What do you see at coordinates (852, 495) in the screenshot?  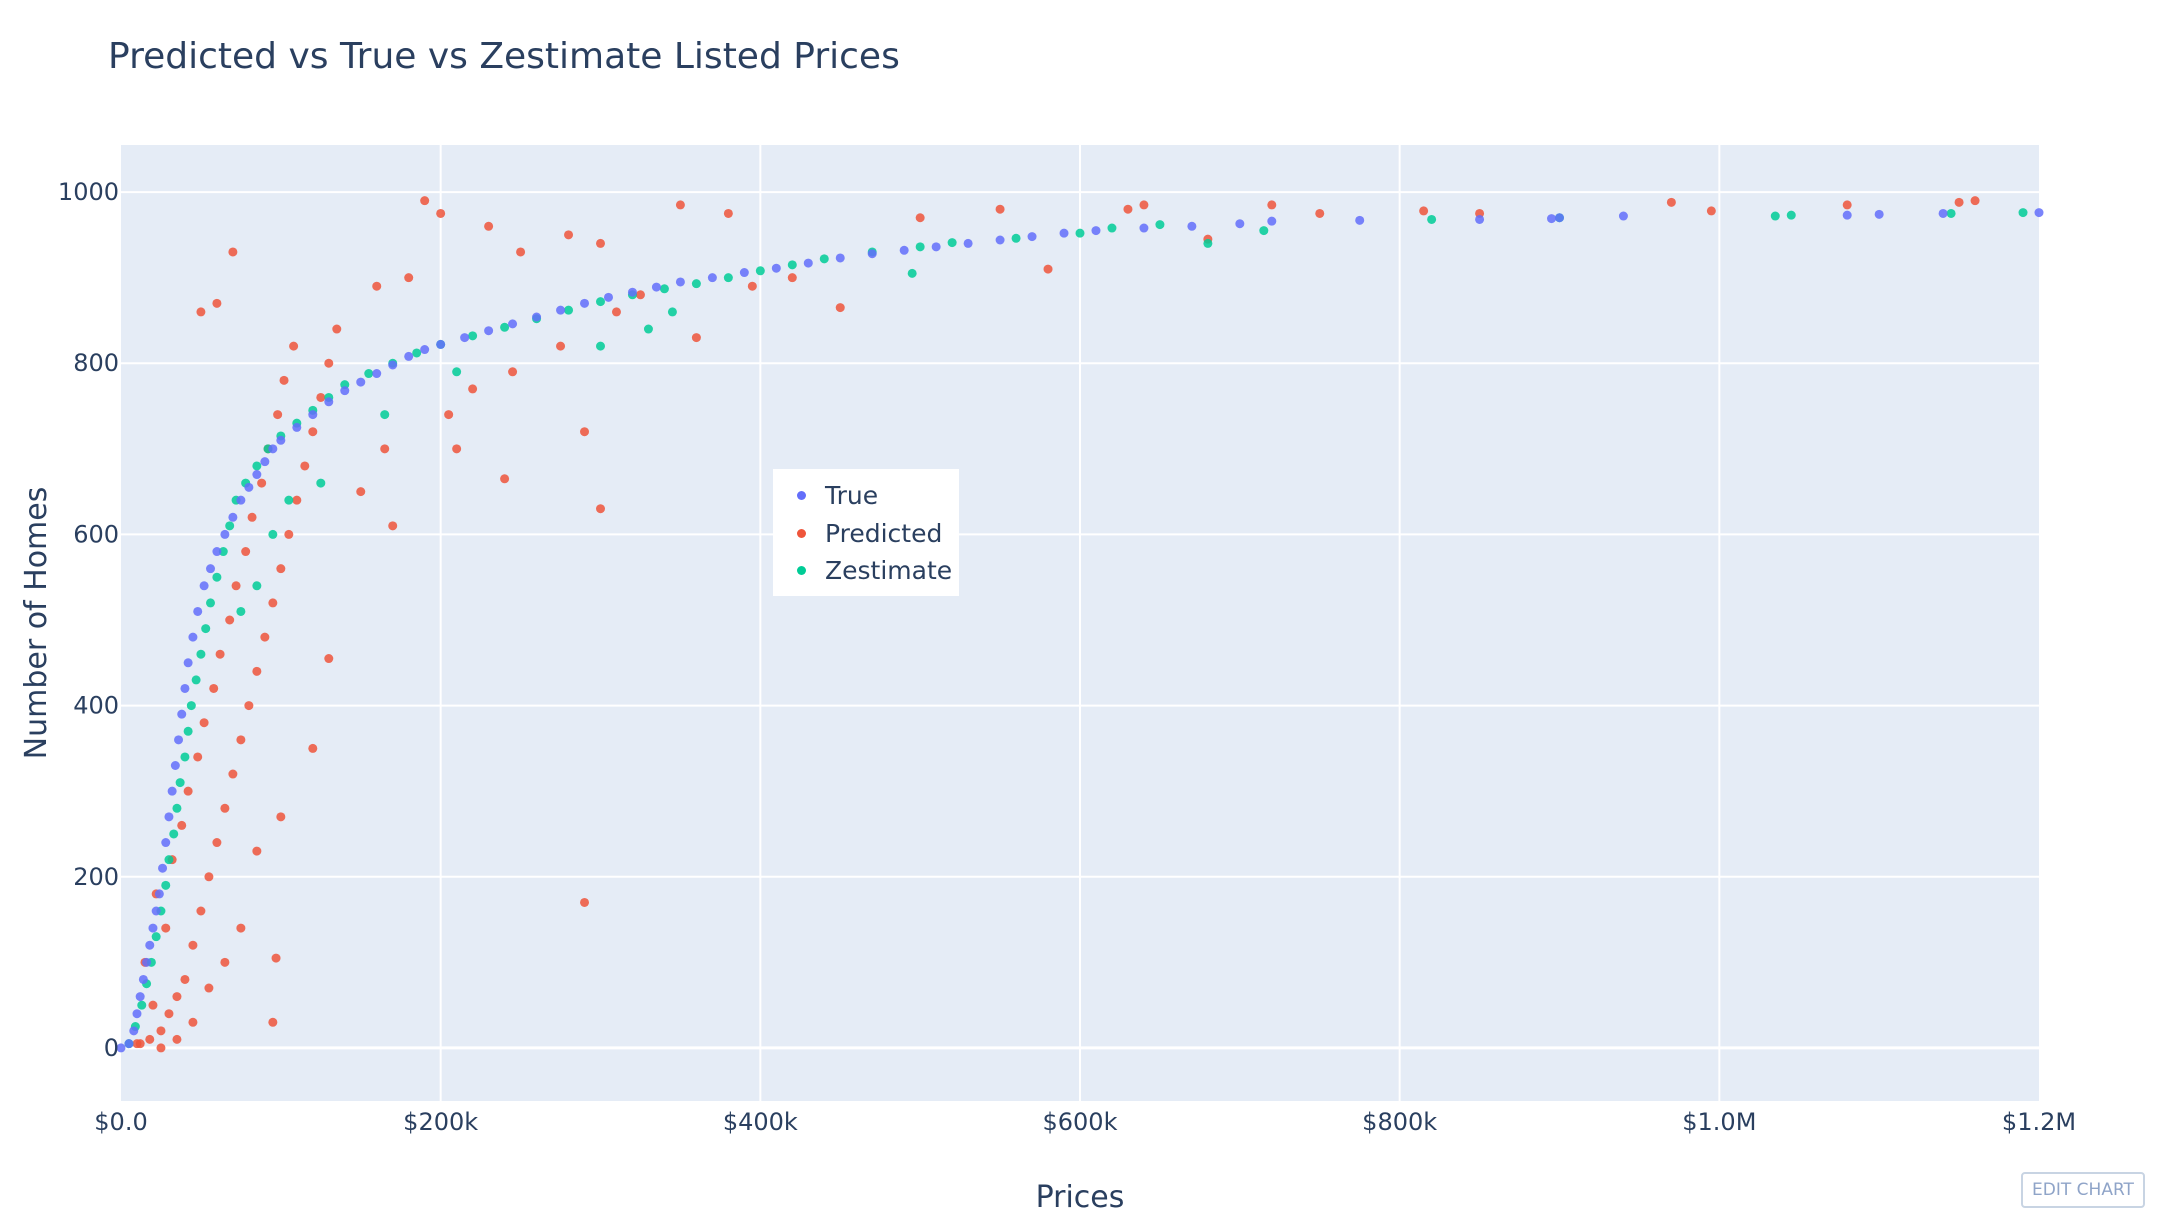 I see `legend-label-true: True` at bounding box center [852, 495].